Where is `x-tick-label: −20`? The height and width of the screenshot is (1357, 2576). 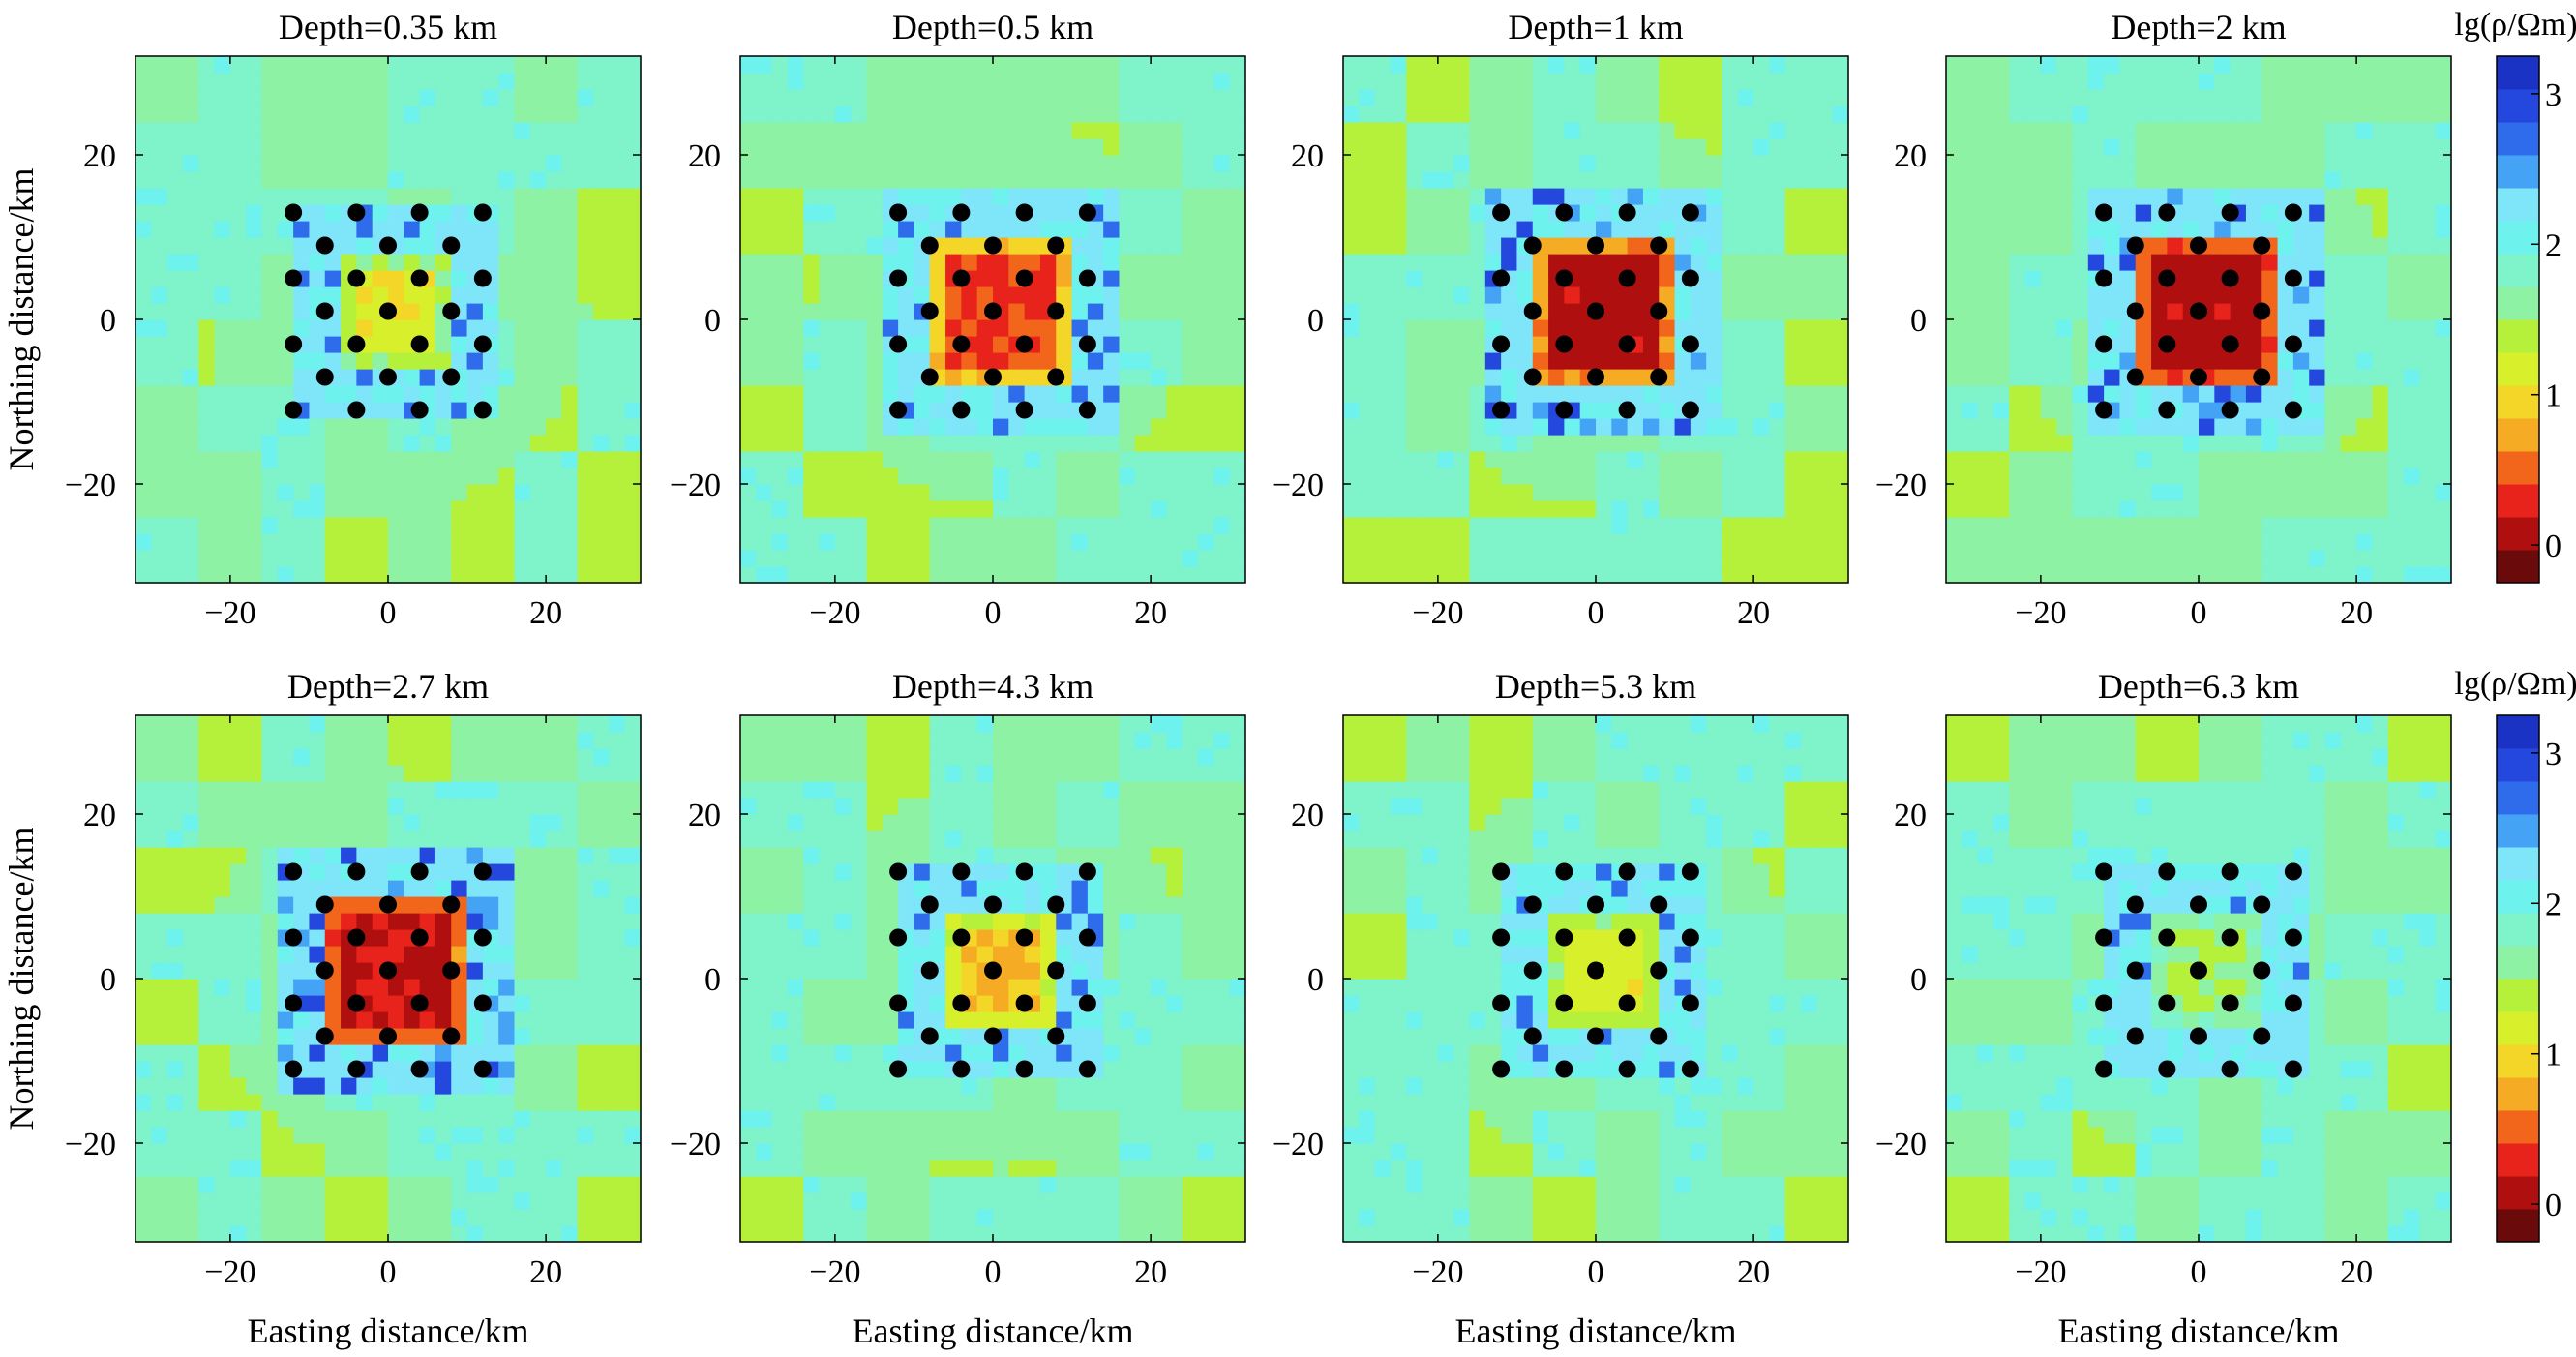 x-tick-label: −20 is located at coordinates (834, 613).